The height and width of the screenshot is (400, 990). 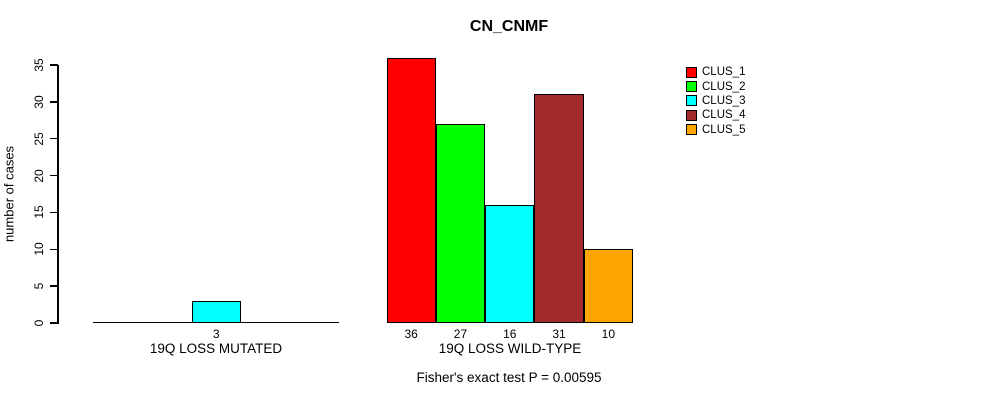 I want to click on bar-value-label: 10, so click(x=608, y=334).